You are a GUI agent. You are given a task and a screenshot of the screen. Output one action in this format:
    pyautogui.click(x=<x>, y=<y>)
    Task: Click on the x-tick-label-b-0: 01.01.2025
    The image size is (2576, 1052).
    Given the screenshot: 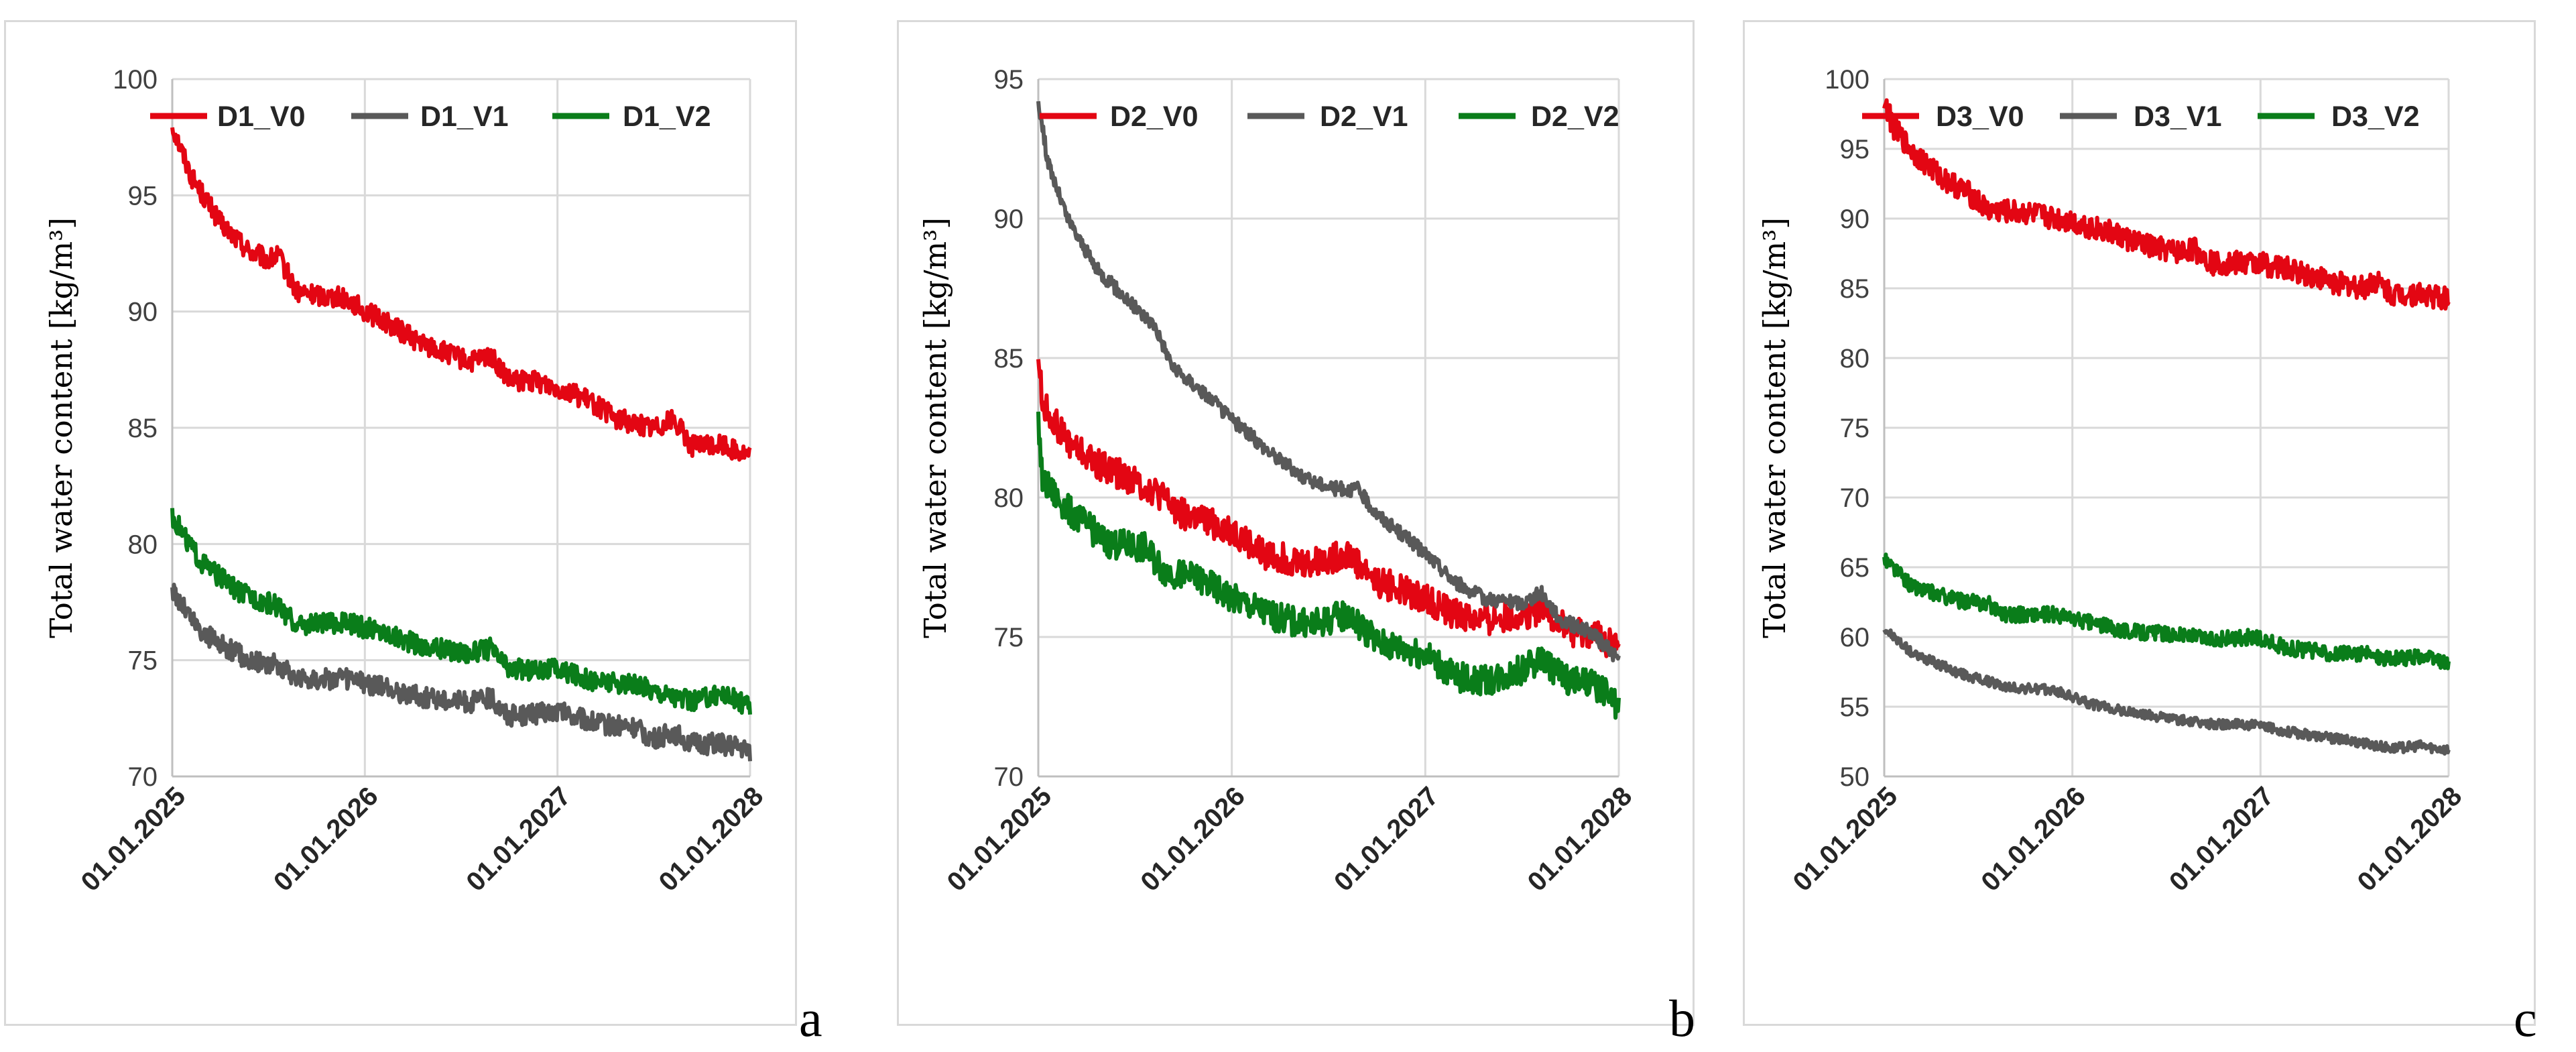 What is the action you would take?
    pyautogui.click(x=1000, y=839)
    